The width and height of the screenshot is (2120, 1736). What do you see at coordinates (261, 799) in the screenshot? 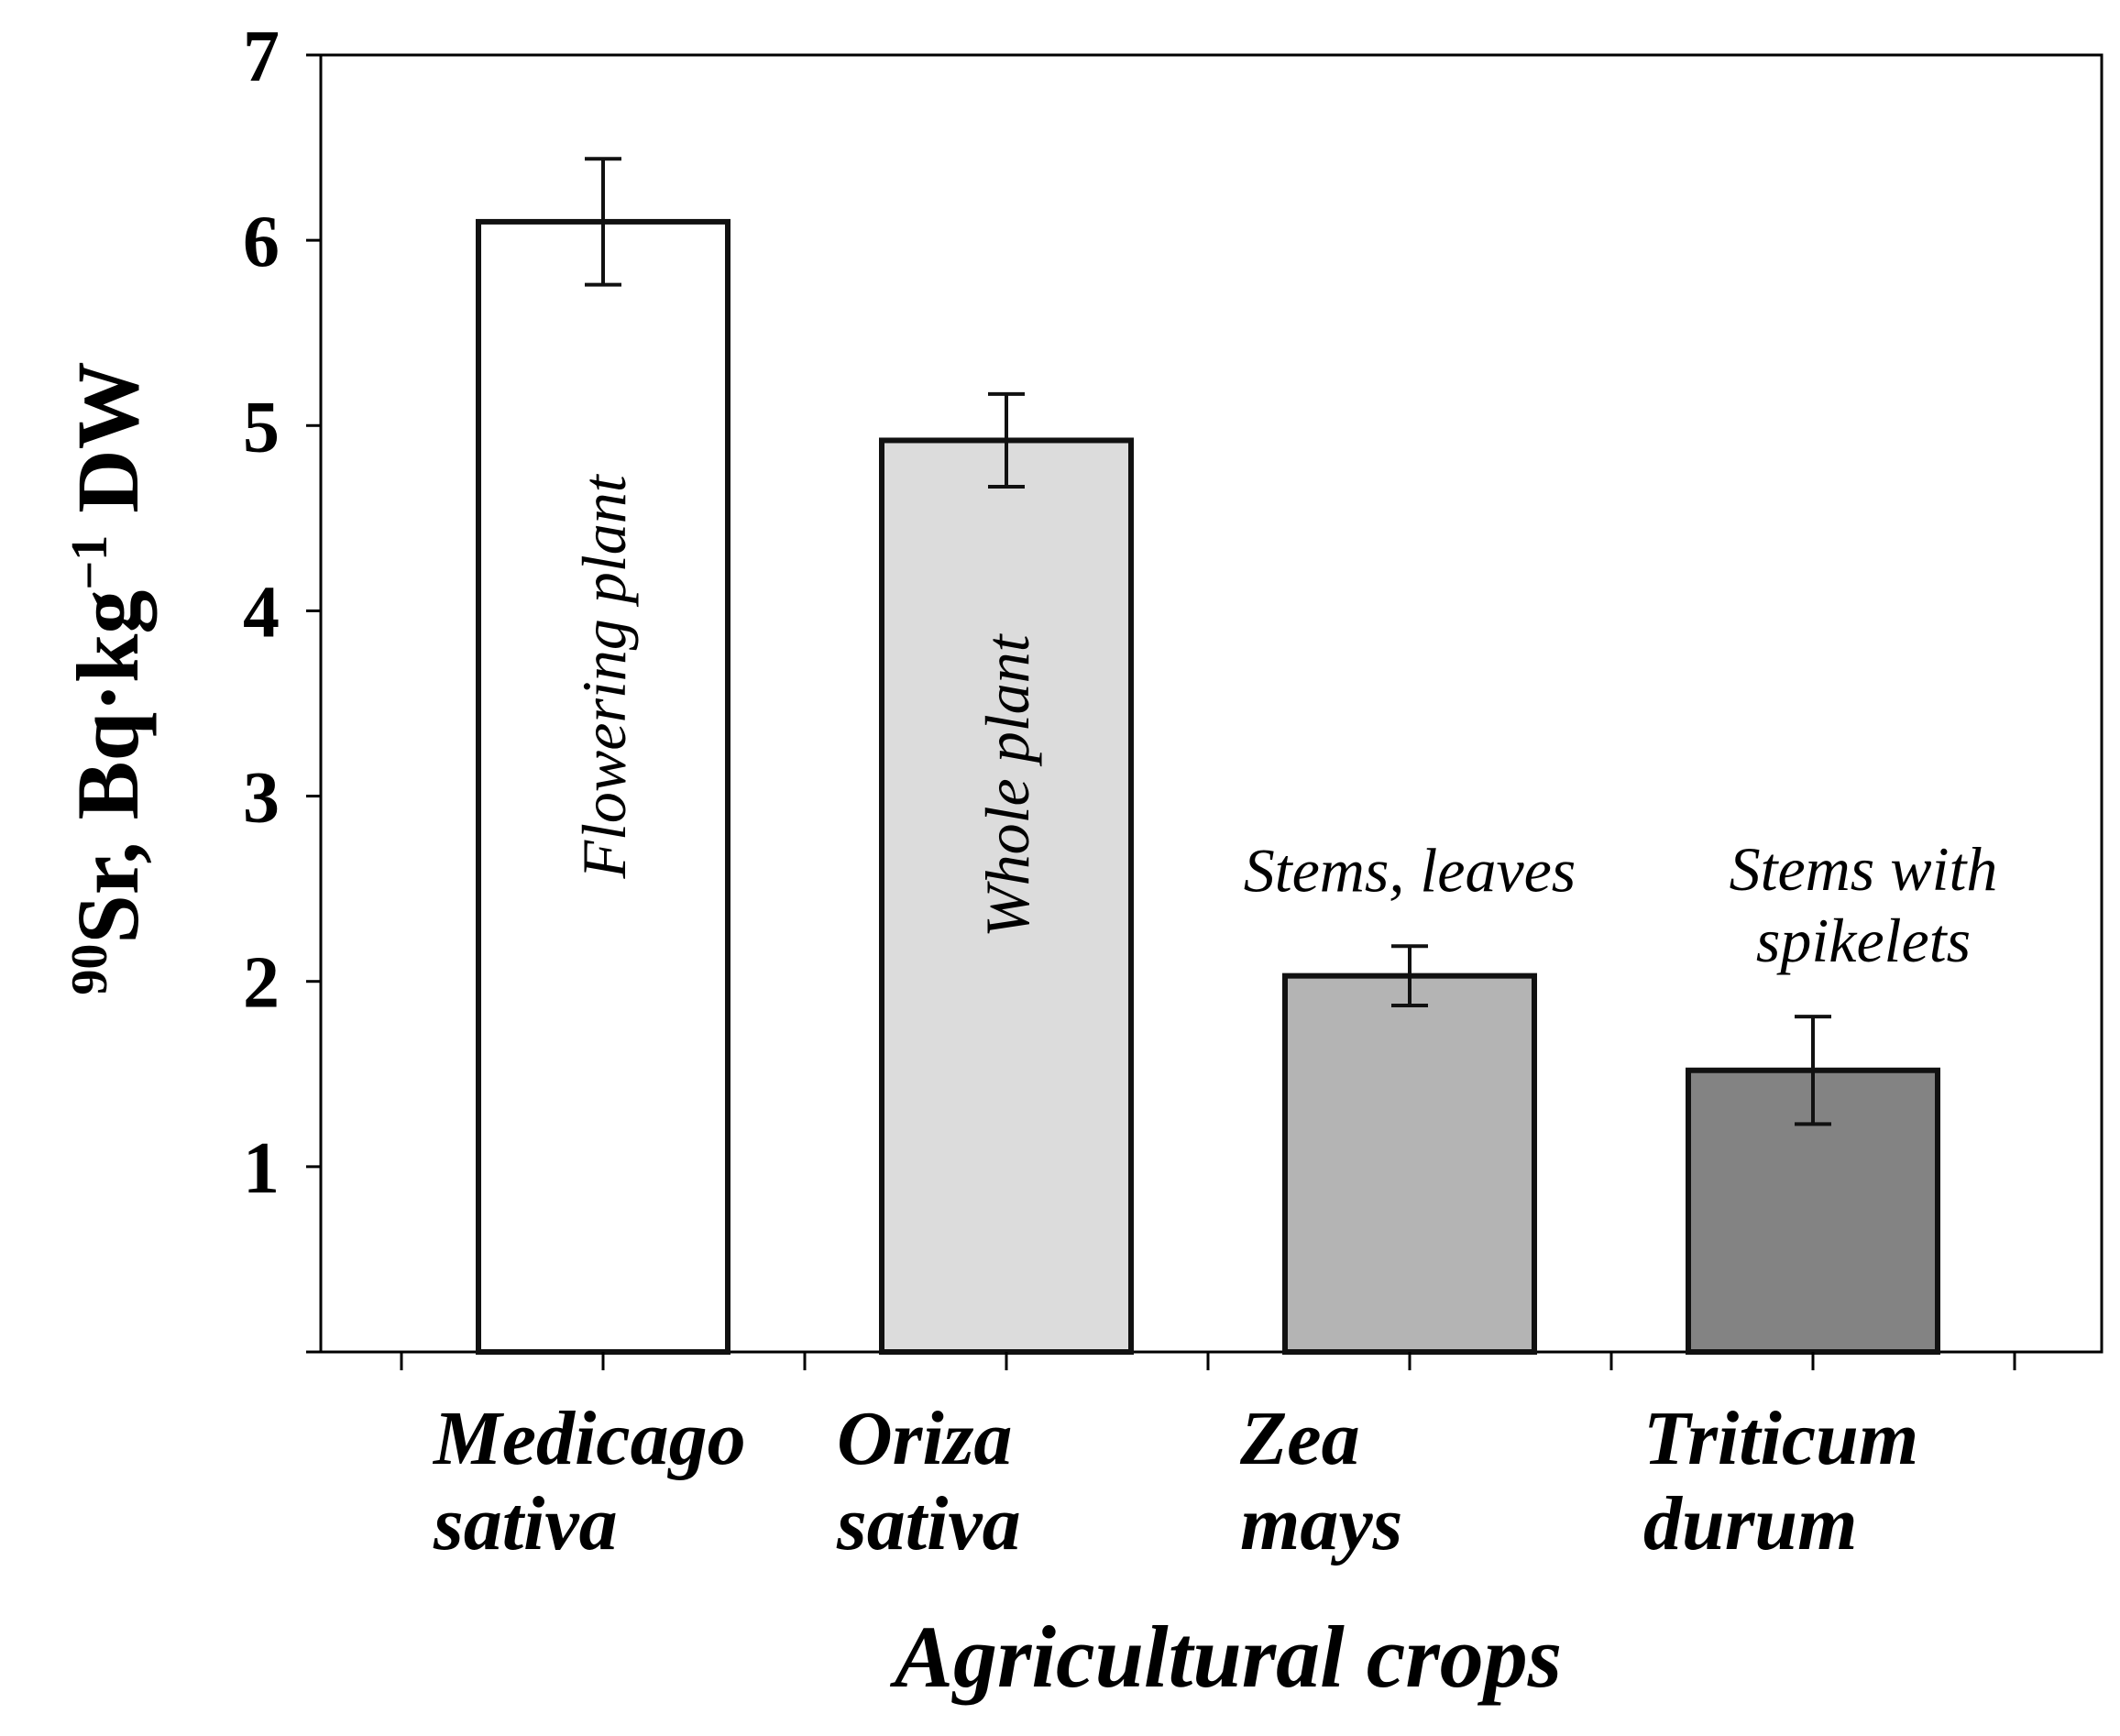
I see `y-tick-label-3: 3` at bounding box center [261, 799].